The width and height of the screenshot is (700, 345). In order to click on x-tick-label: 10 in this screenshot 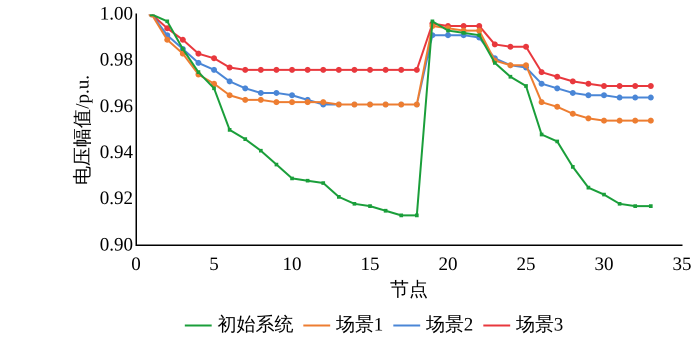, I will do `click(292, 264)`.